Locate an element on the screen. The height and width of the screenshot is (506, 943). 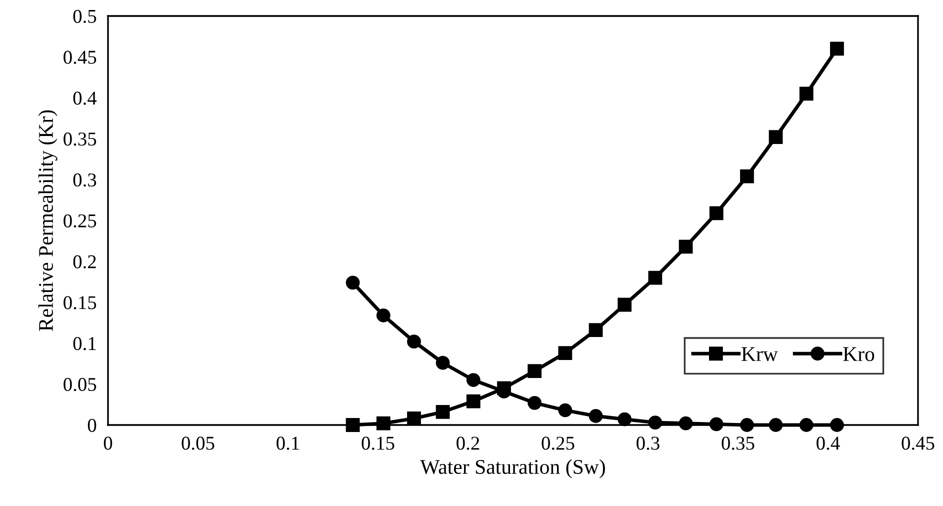
x-tick-label: 0.2 is located at coordinates (468, 443).